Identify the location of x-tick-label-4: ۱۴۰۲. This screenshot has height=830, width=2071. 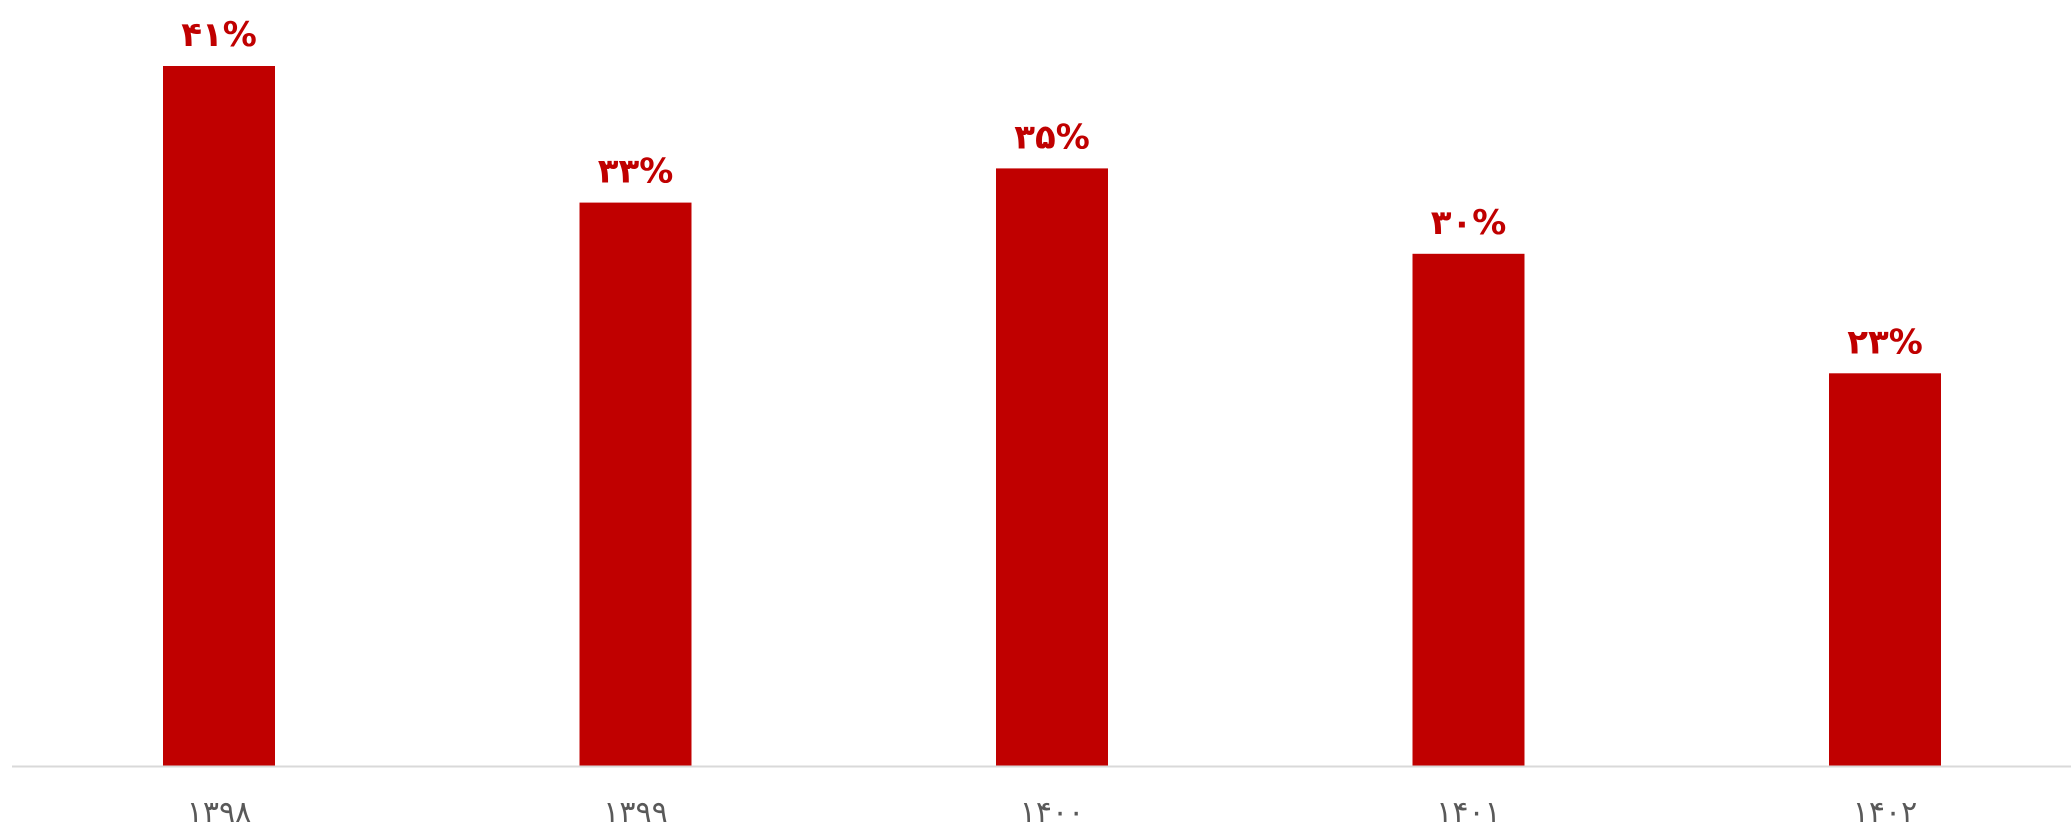
(1885, 812).